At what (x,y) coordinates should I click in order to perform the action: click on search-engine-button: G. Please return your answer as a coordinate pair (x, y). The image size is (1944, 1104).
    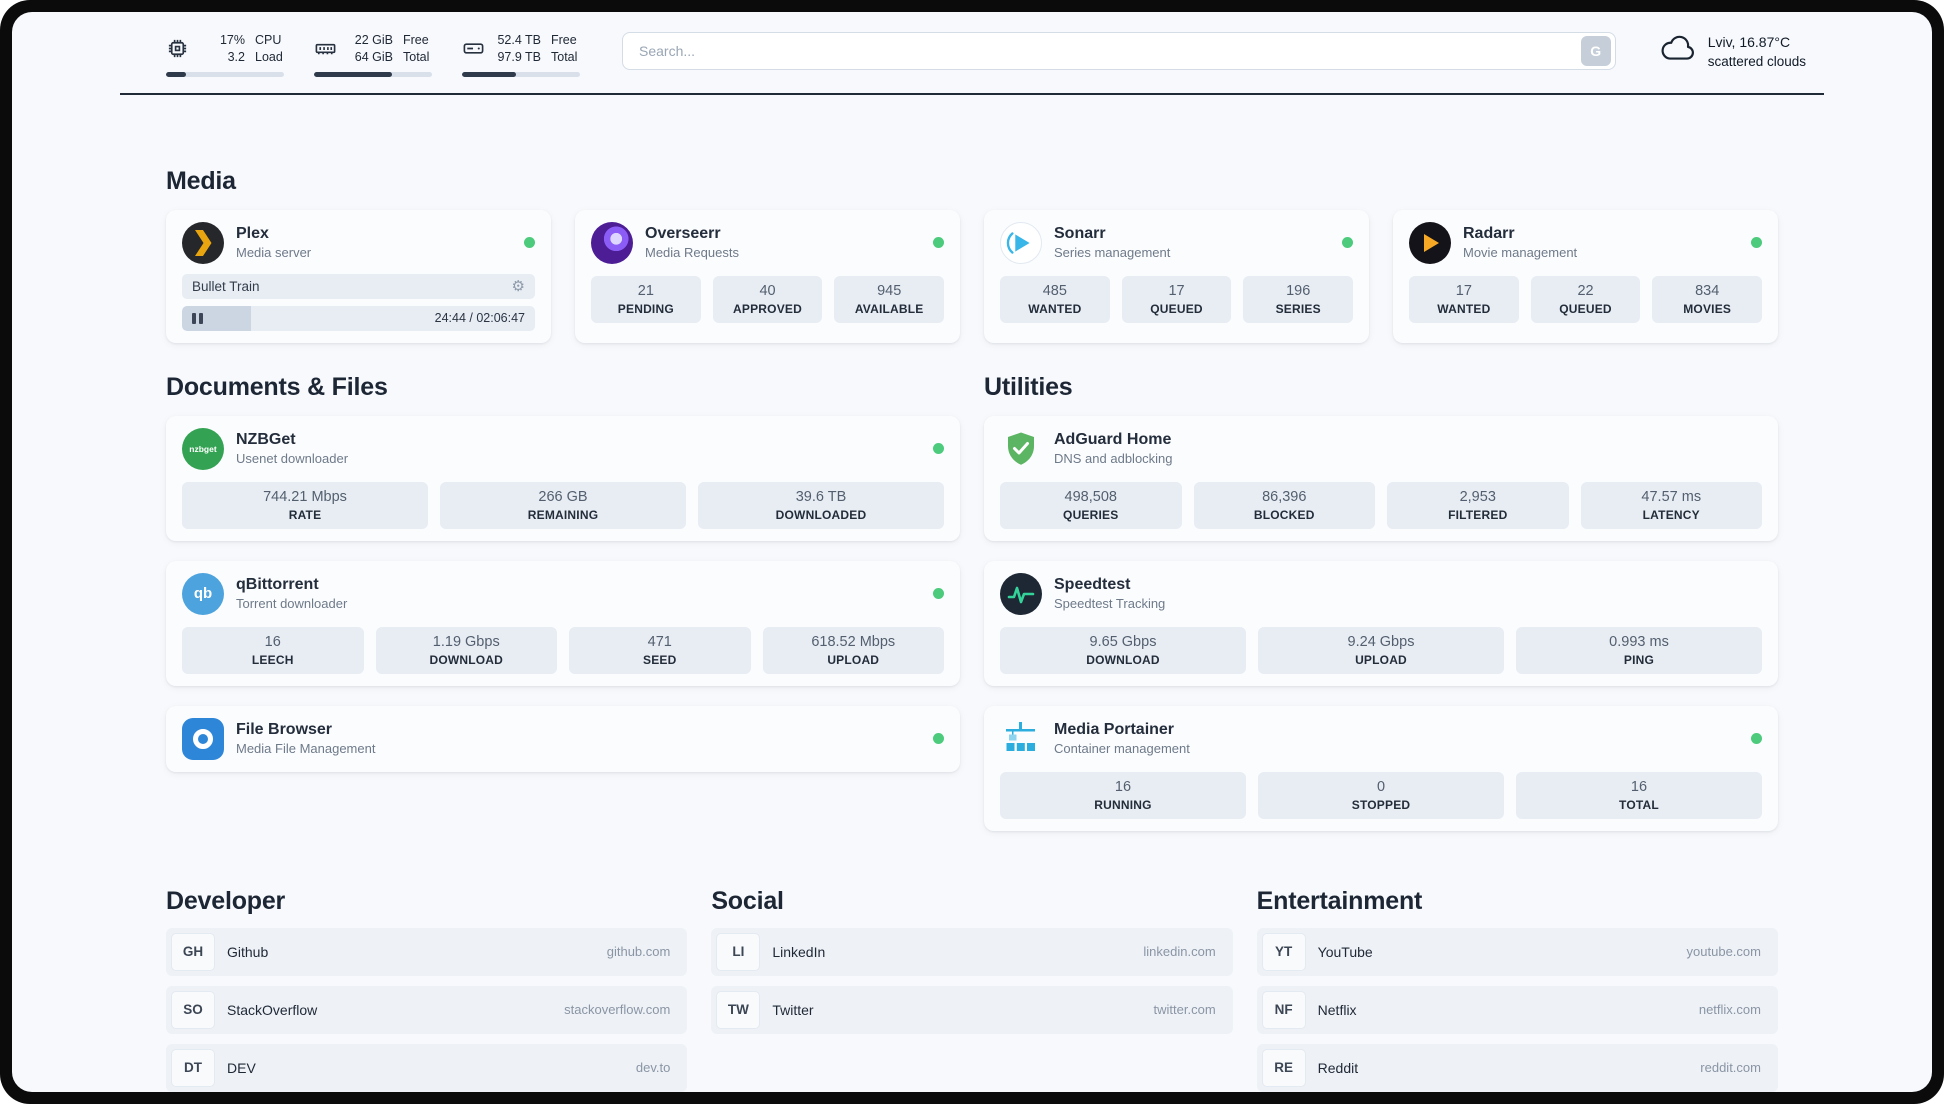
    Looking at the image, I should click on (1595, 51).